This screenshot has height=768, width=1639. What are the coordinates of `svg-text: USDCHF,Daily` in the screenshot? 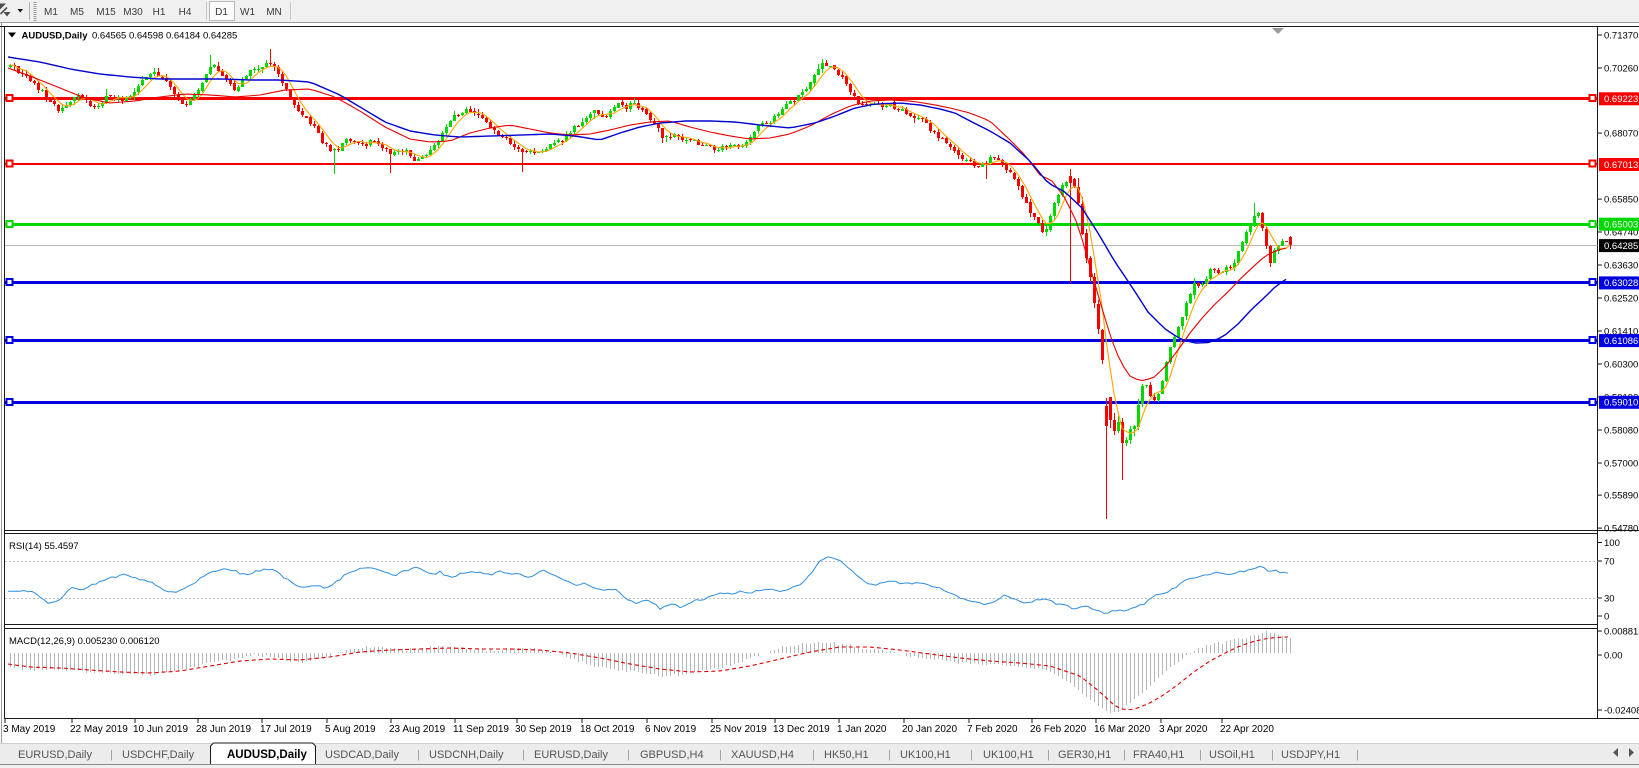 It's located at (158, 755).